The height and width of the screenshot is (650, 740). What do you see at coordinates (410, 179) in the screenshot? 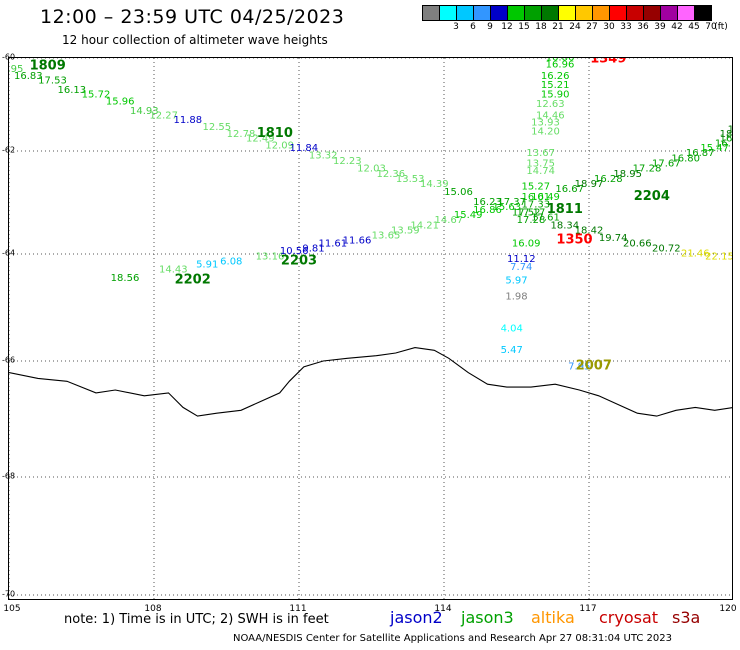
I see `wave-height-value: 13.53` at bounding box center [410, 179].